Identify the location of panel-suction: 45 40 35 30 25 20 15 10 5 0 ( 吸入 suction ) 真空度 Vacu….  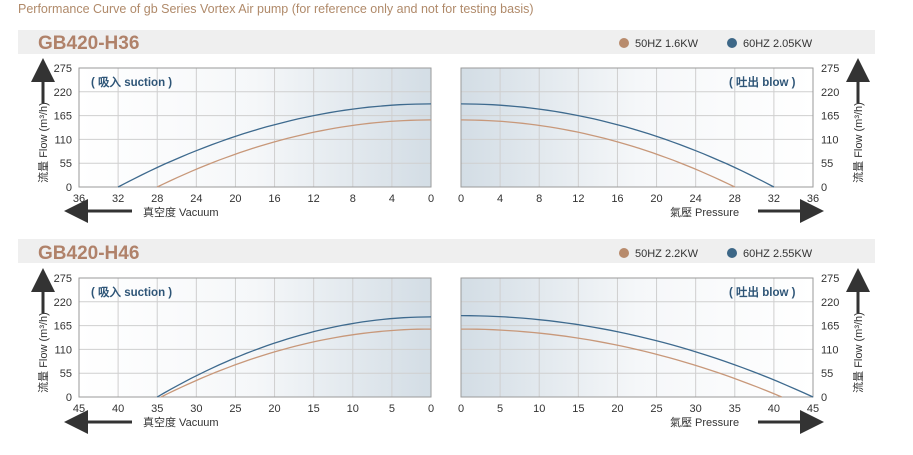
(249, 355).